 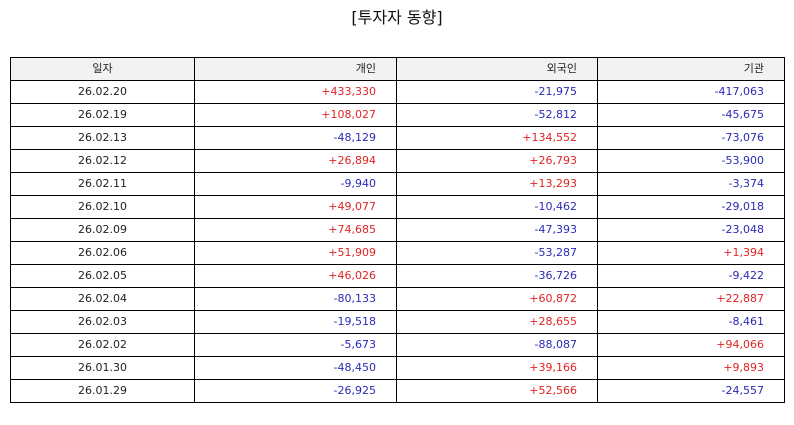 I want to click on individual-cell: -26,925, so click(x=295, y=391).